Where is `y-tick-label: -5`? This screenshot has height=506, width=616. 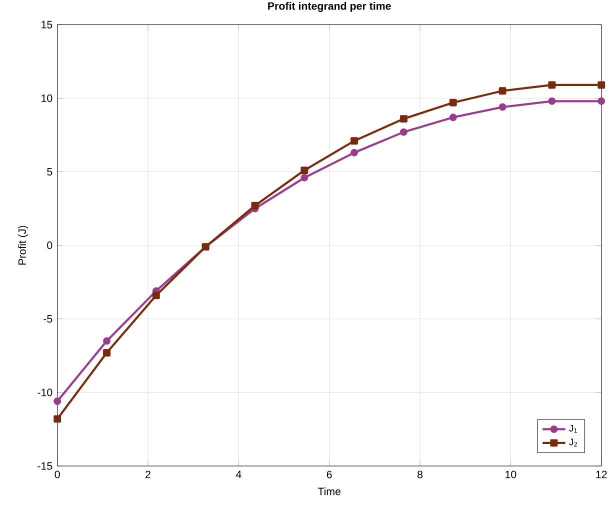
y-tick-label: -5 is located at coordinates (48, 319).